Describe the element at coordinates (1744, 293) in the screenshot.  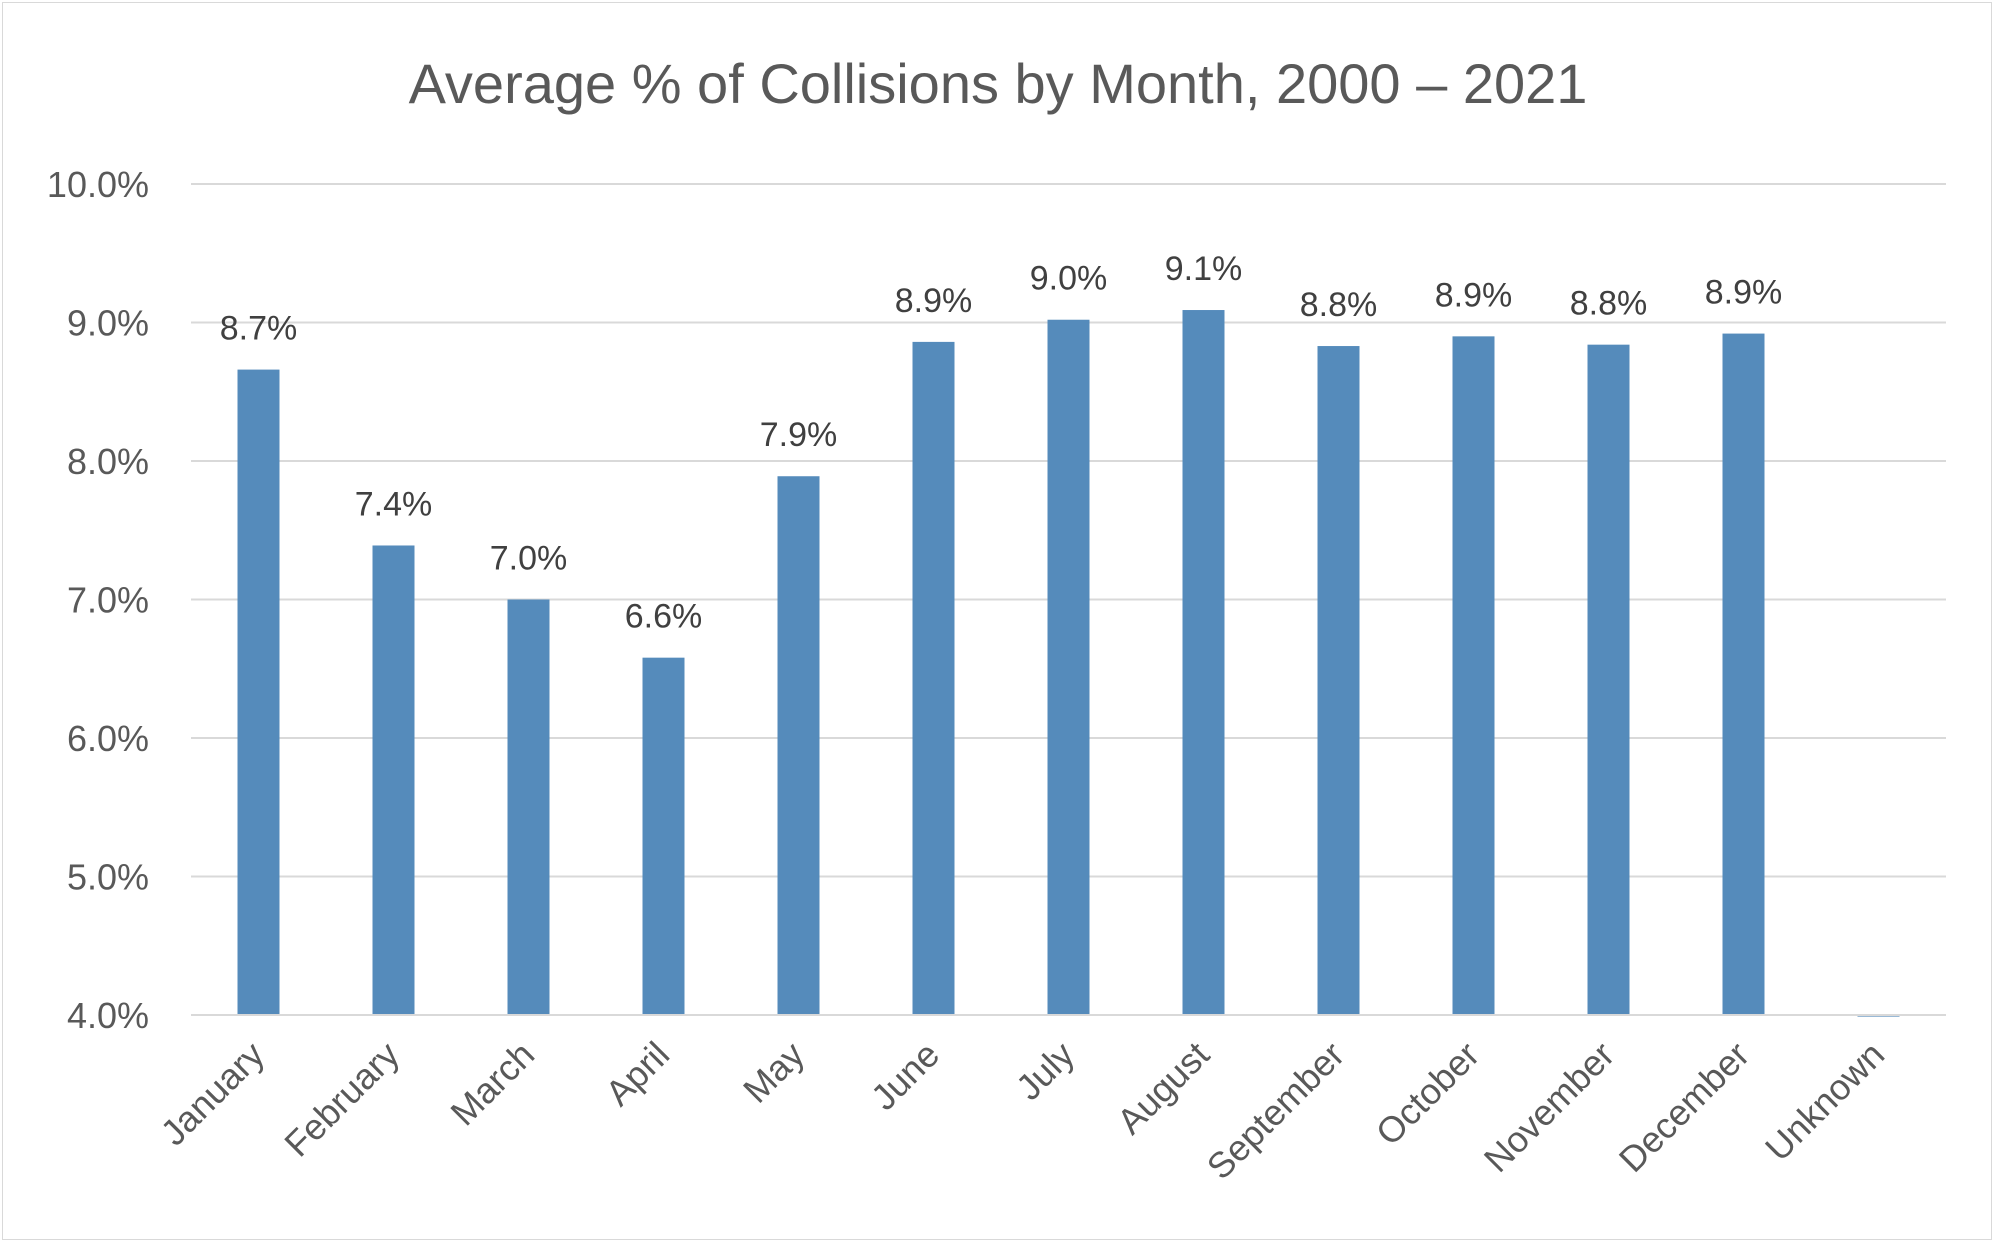
I see `data-label-december: 8.9%` at that location.